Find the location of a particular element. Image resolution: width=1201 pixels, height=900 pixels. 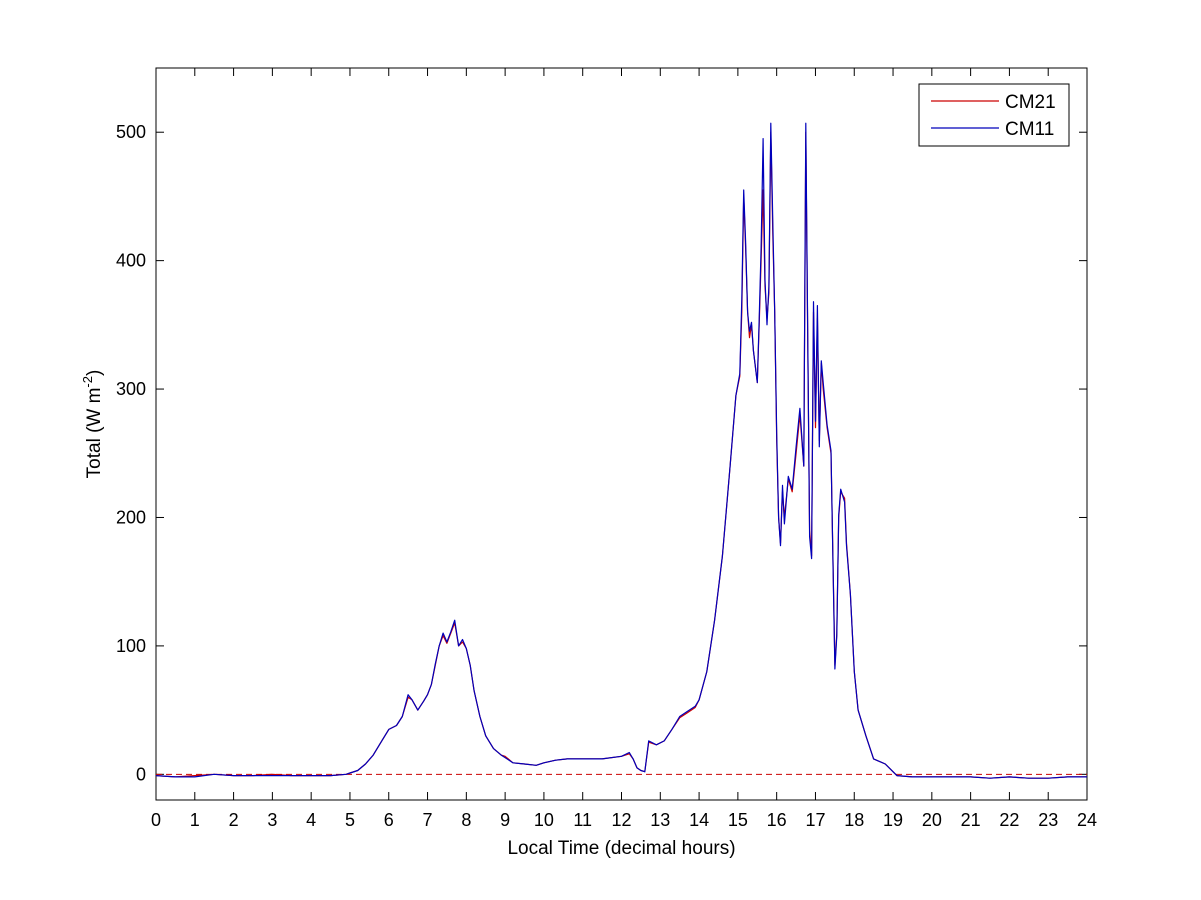

y-tick-label: 300 is located at coordinates (131, 389).